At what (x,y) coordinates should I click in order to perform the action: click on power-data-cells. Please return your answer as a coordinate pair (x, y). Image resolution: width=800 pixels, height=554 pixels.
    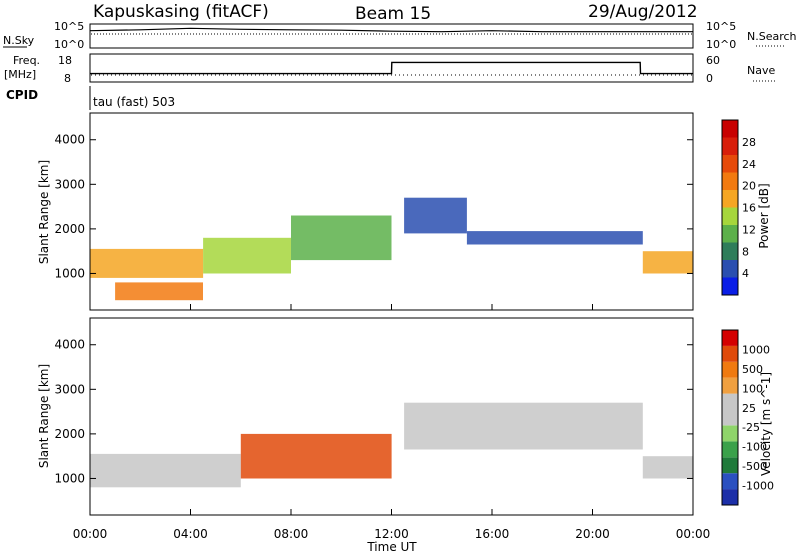
    Looking at the image, I should click on (392, 249).